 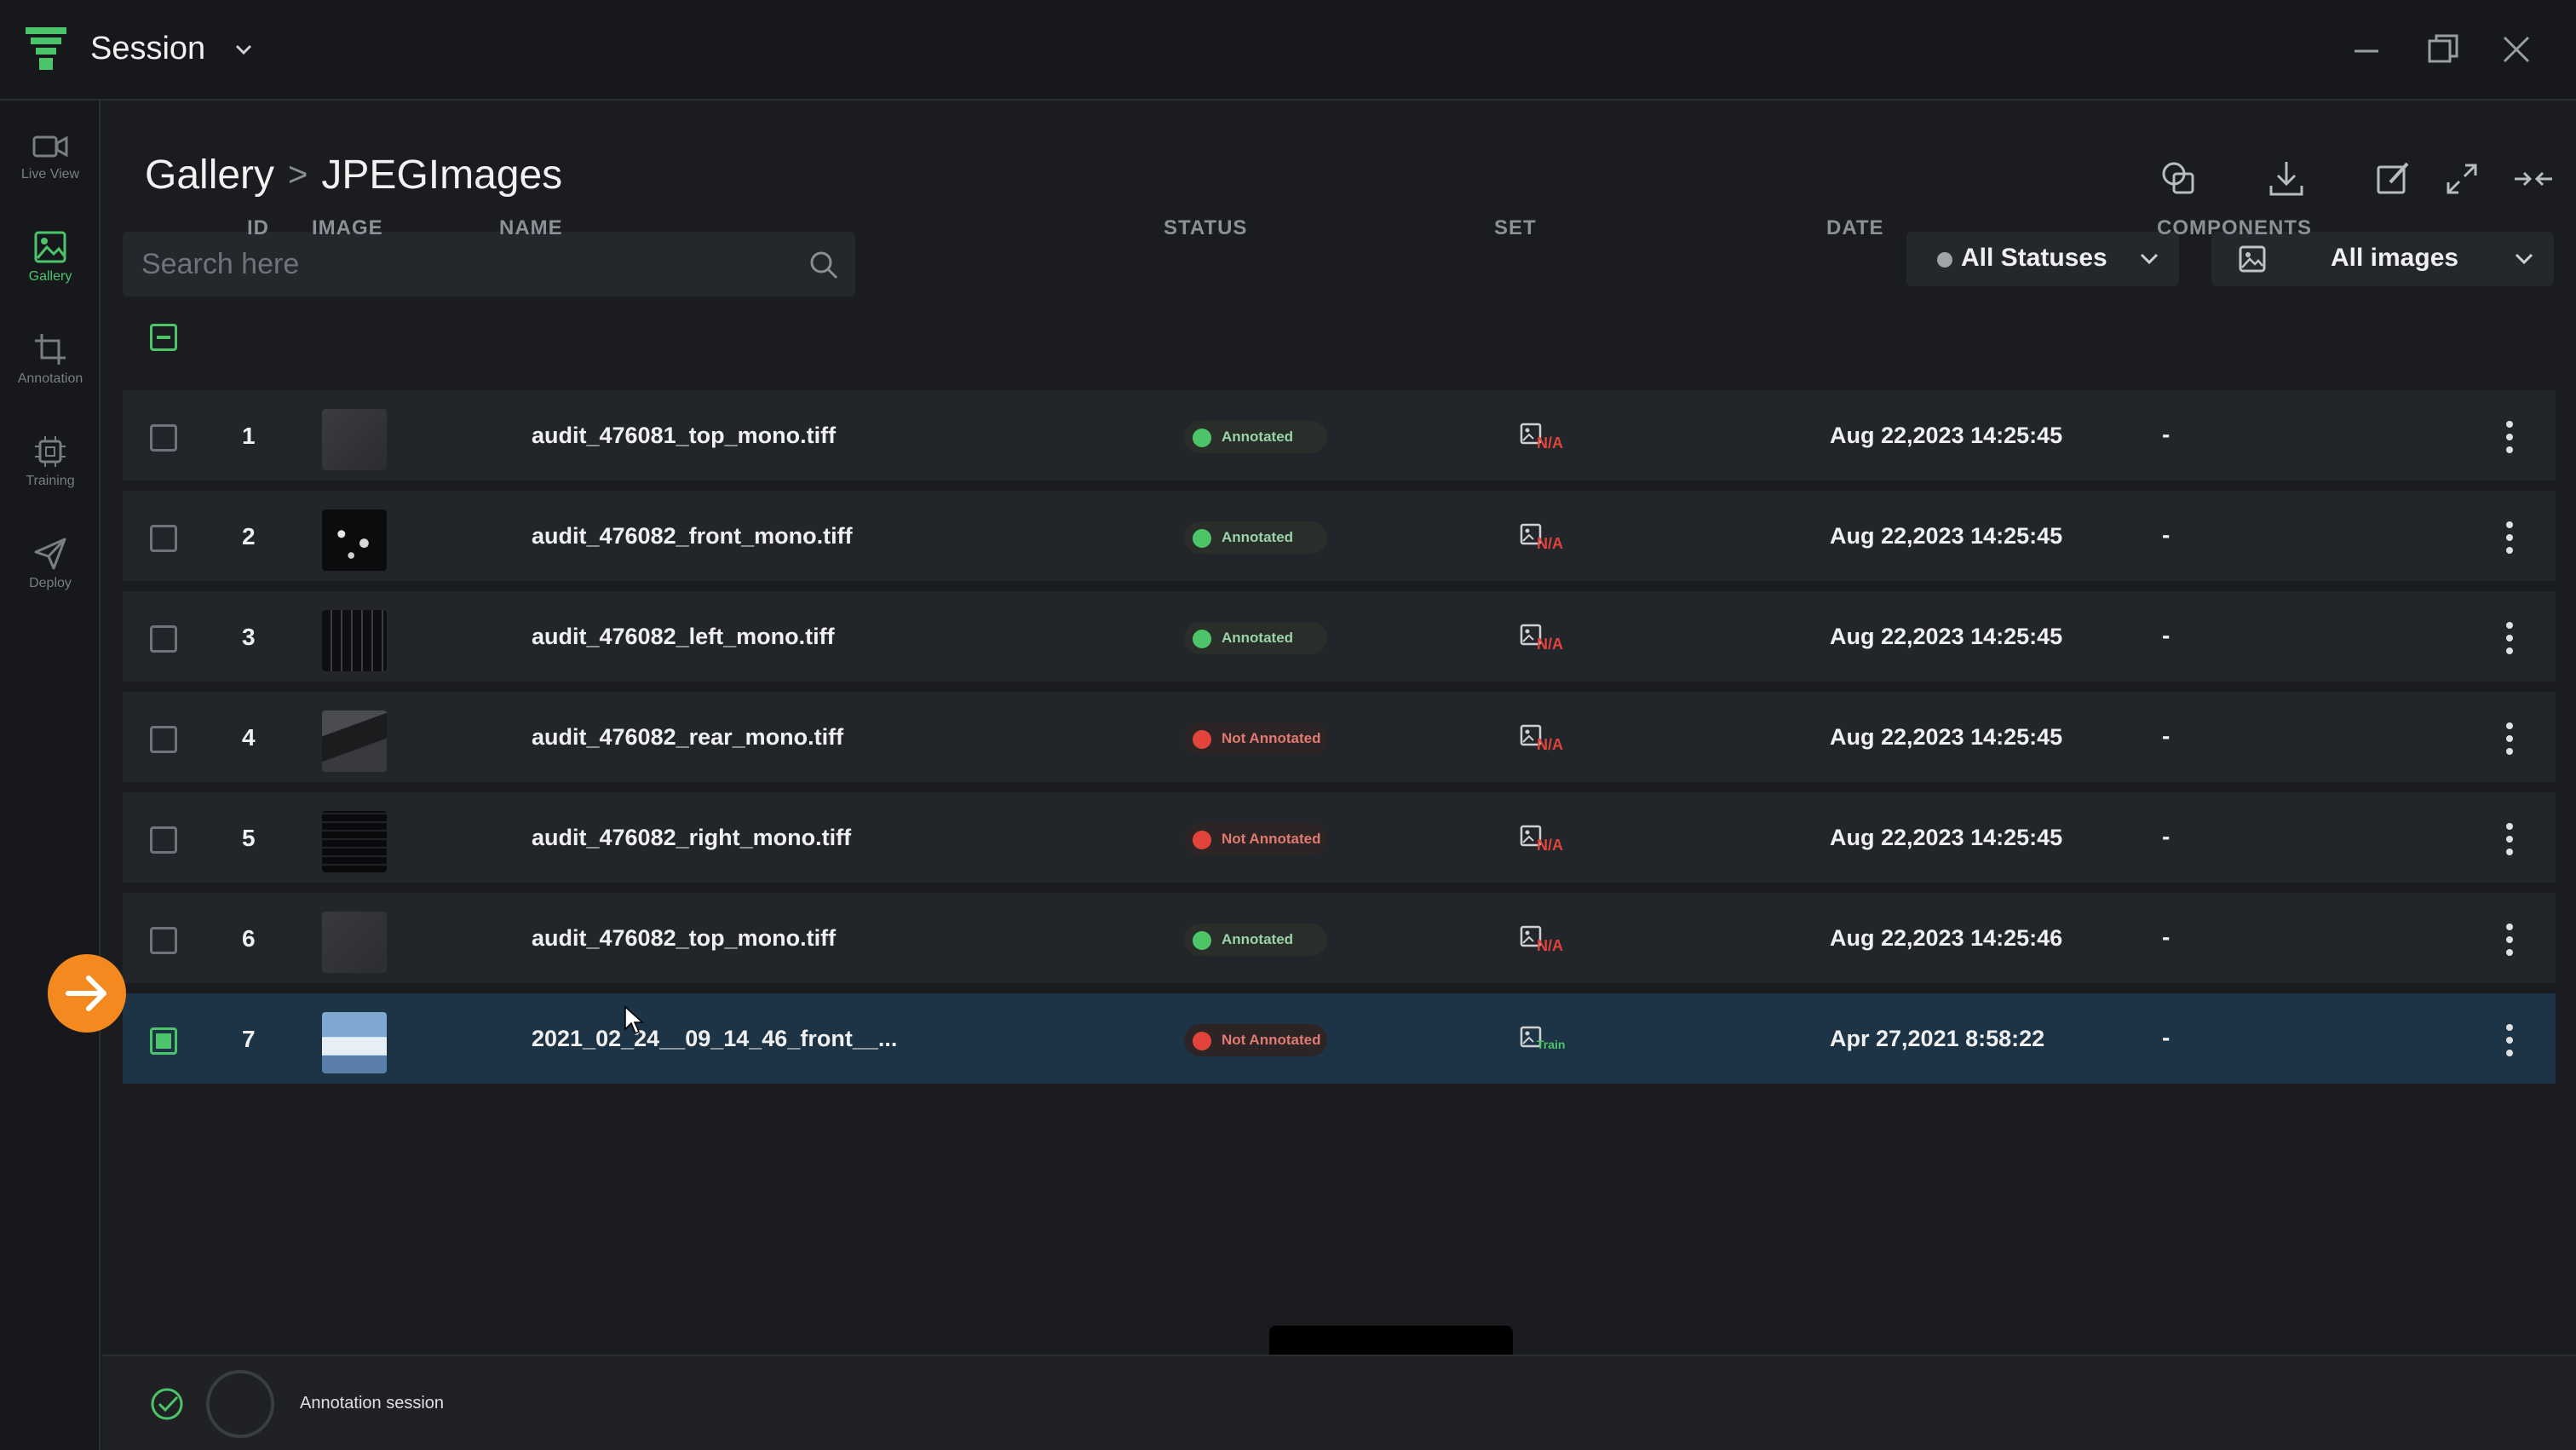 What do you see at coordinates (51, 451) in the screenshot?
I see `chip-icon` at bounding box center [51, 451].